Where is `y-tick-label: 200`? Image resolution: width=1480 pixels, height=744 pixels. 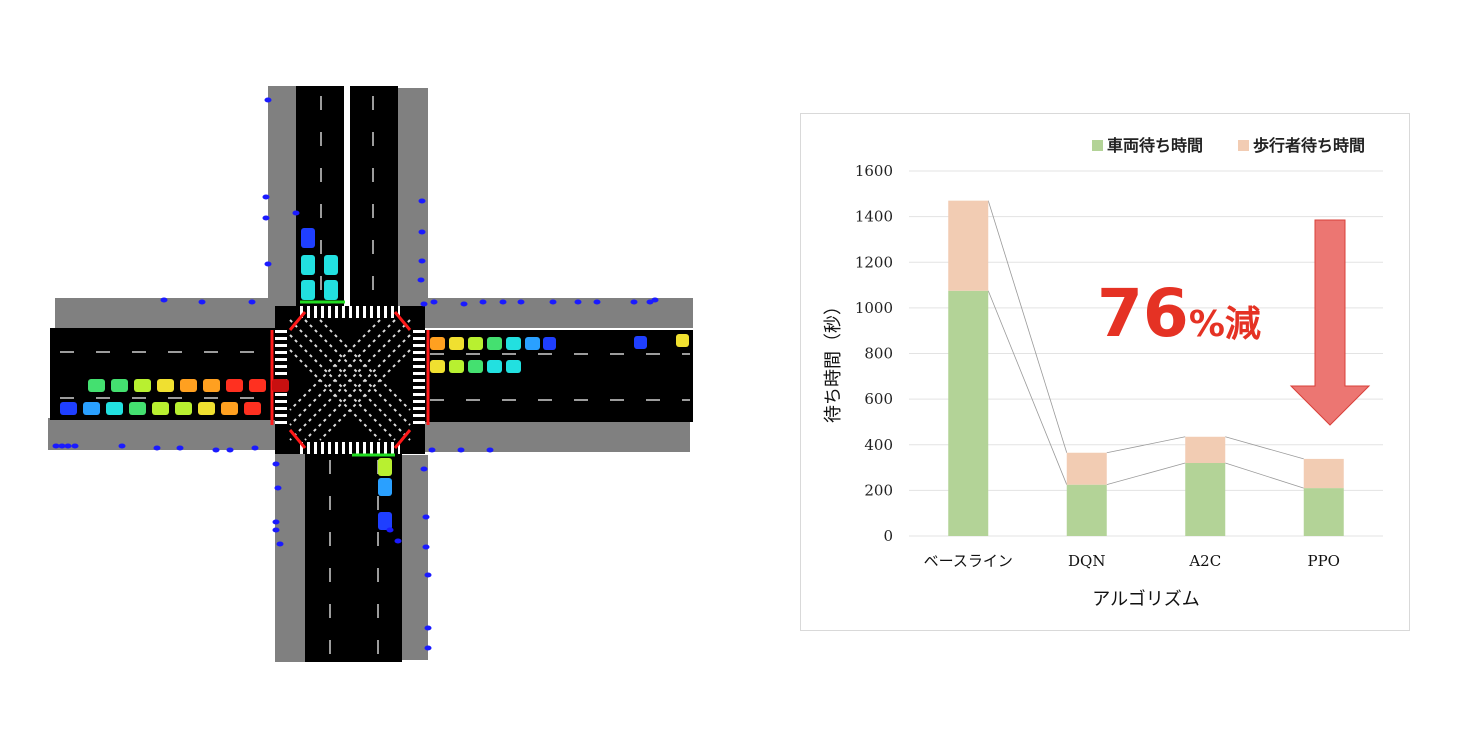 y-tick-label: 200 is located at coordinates (878, 490).